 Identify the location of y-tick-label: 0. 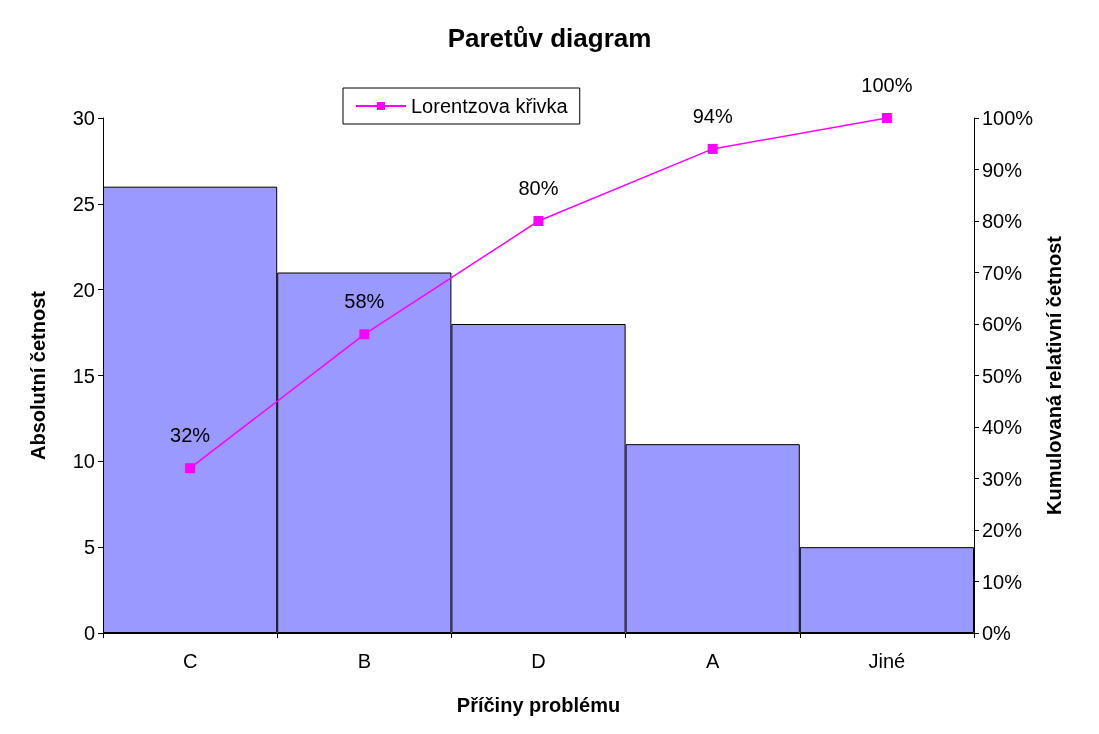
(89, 633).